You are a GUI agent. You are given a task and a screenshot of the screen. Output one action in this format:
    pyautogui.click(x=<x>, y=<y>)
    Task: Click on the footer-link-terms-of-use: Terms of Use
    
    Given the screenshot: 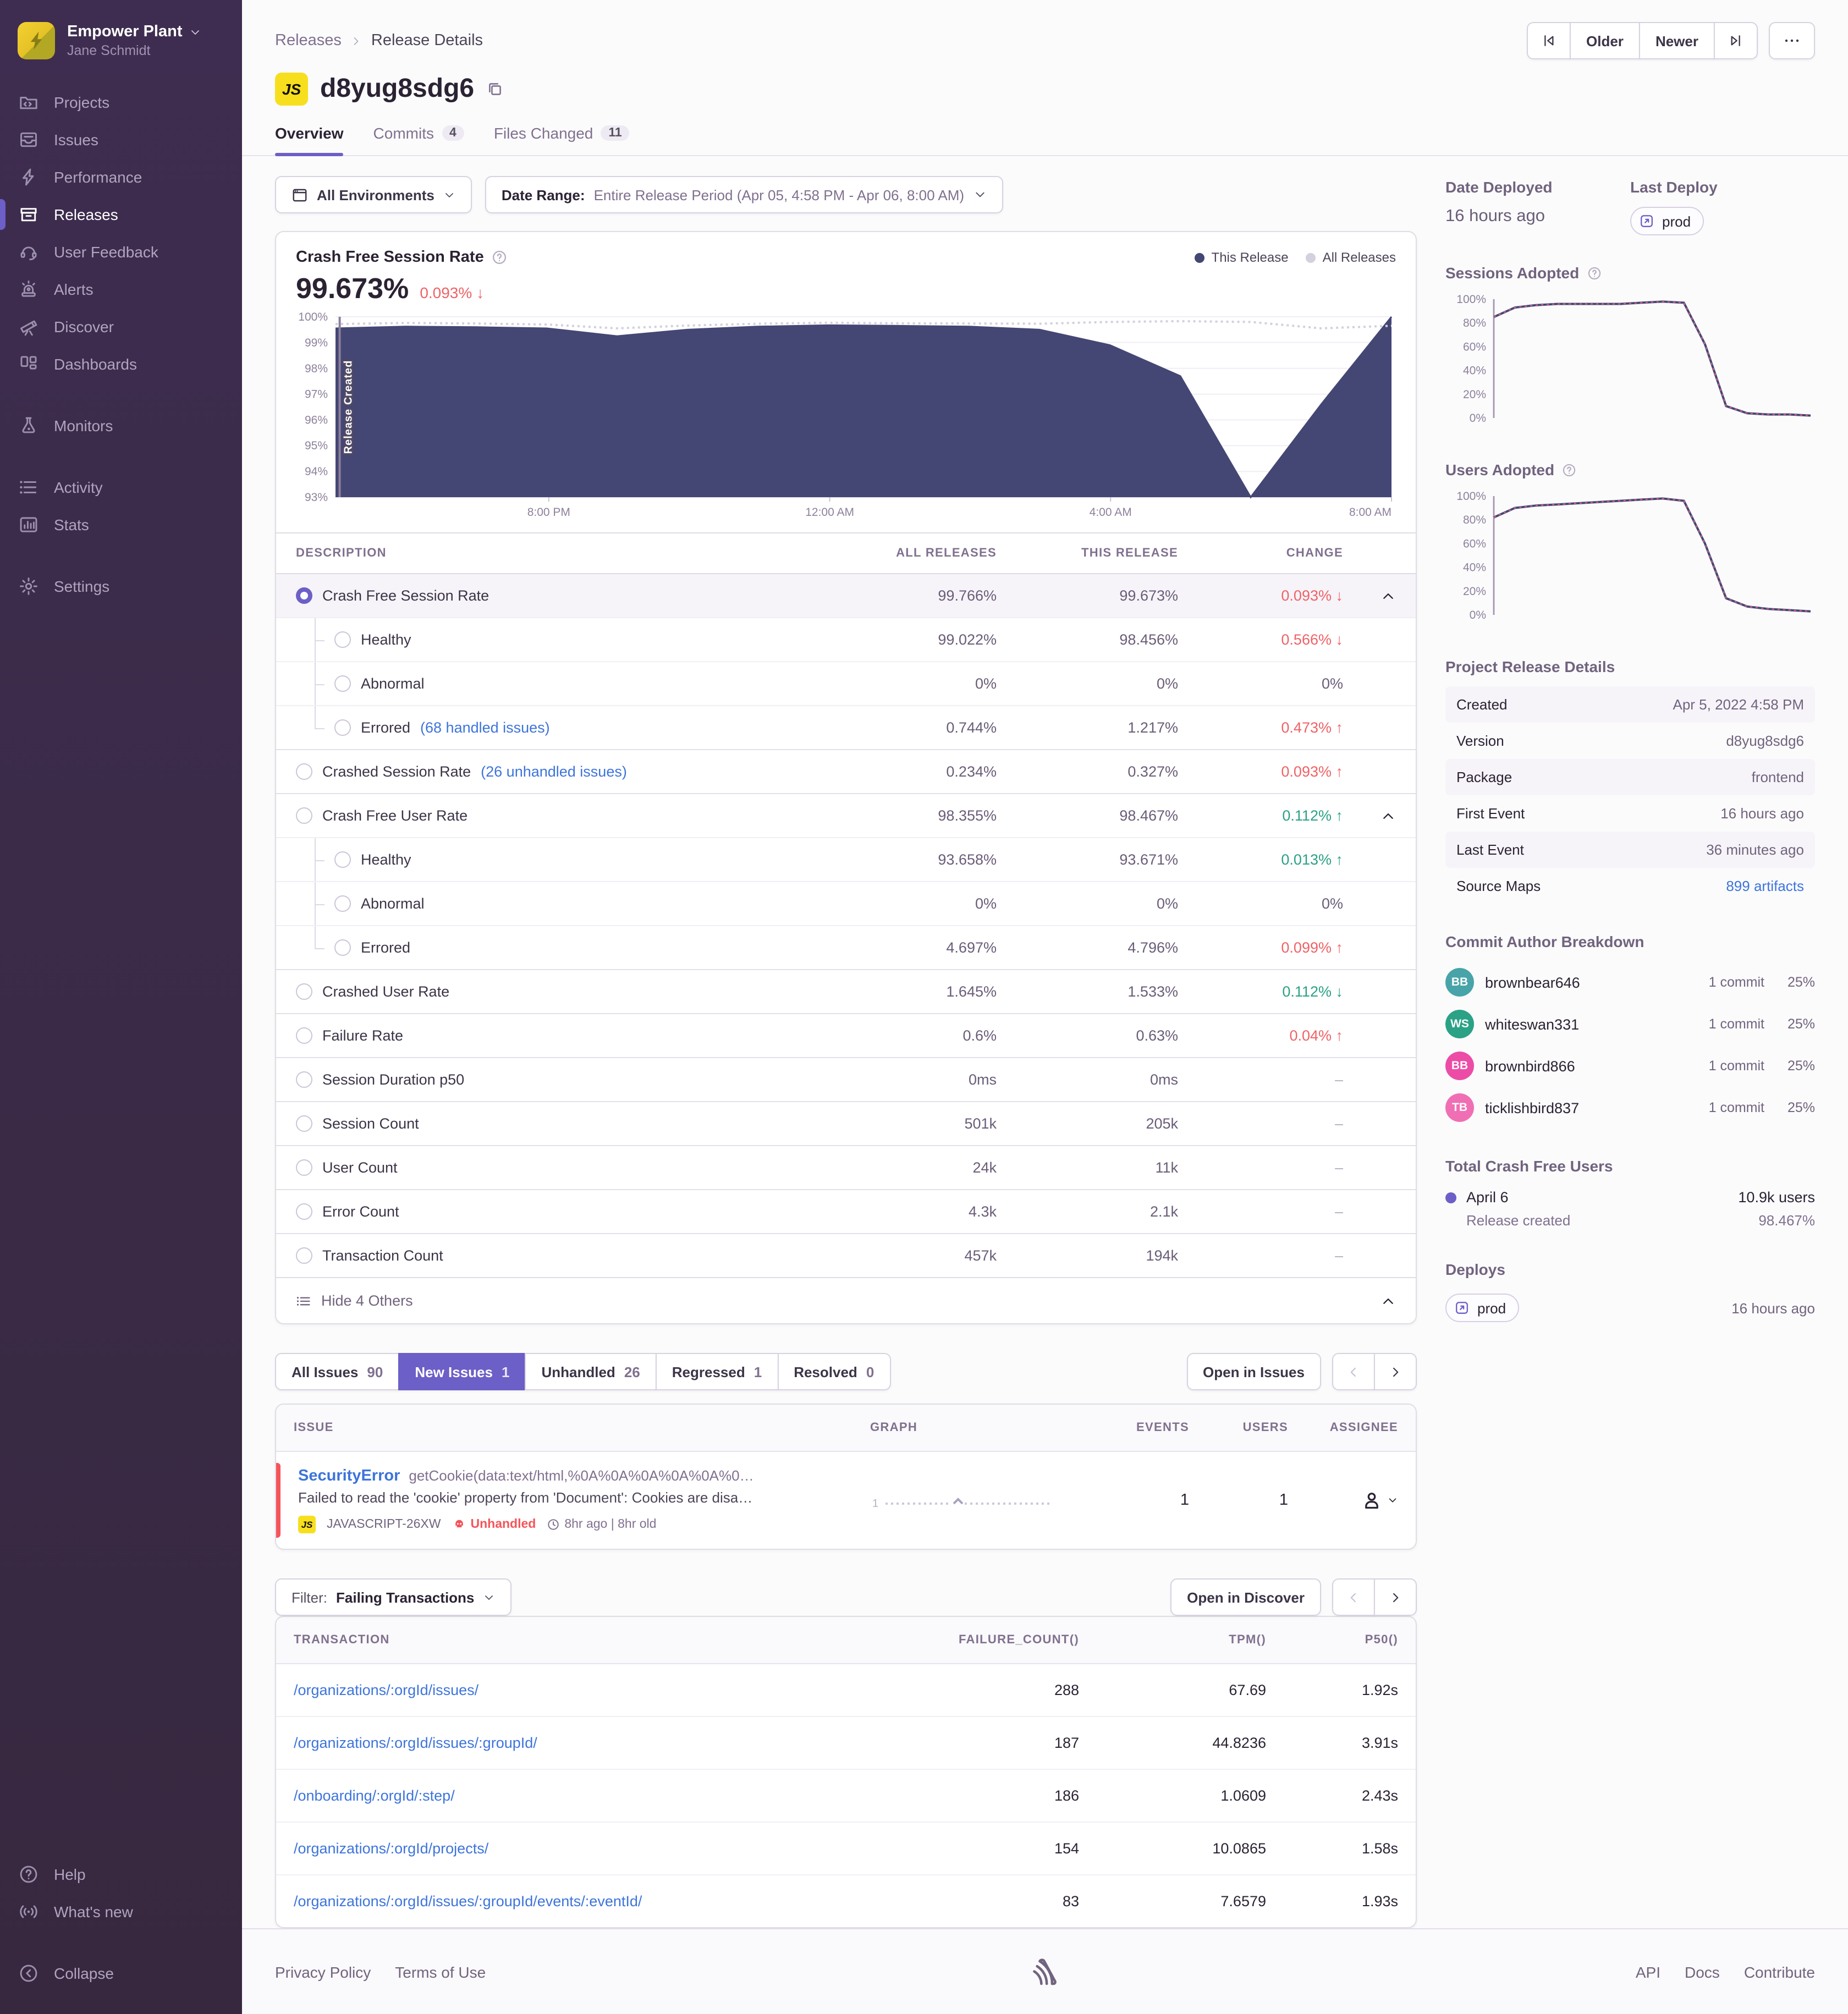 What is the action you would take?
    pyautogui.click(x=440, y=1972)
    